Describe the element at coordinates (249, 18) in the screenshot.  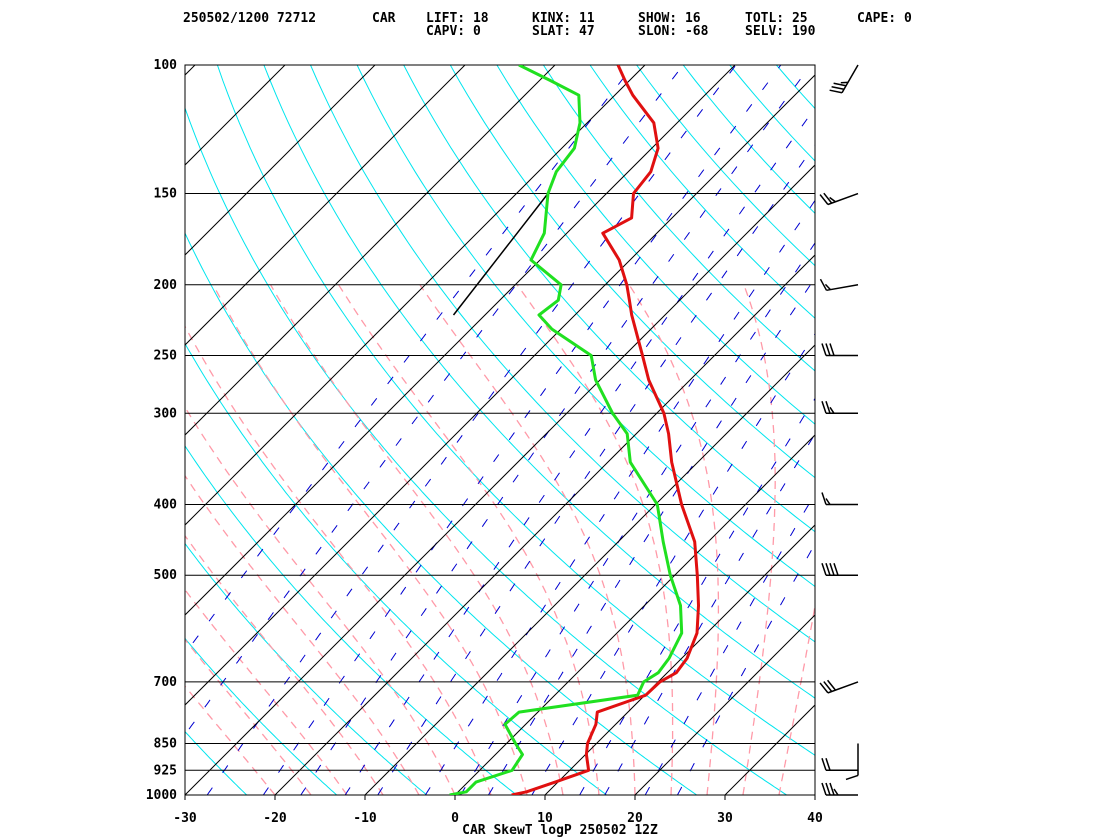
I see `header-date_station: 250502/1200 72712` at that location.